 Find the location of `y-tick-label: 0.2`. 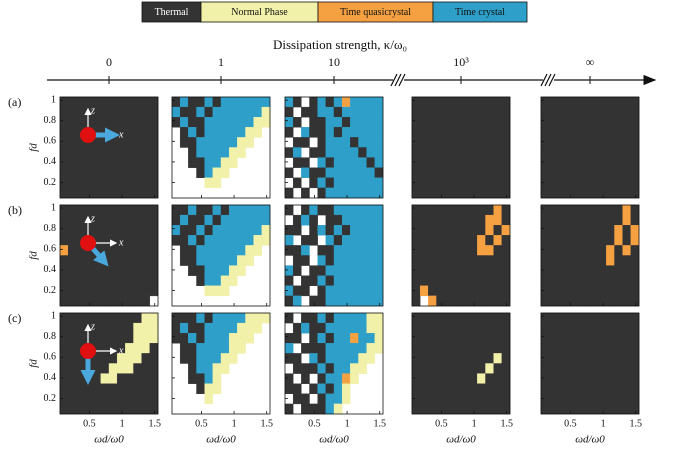

y-tick-label: 0.2 is located at coordinates (50, 182).